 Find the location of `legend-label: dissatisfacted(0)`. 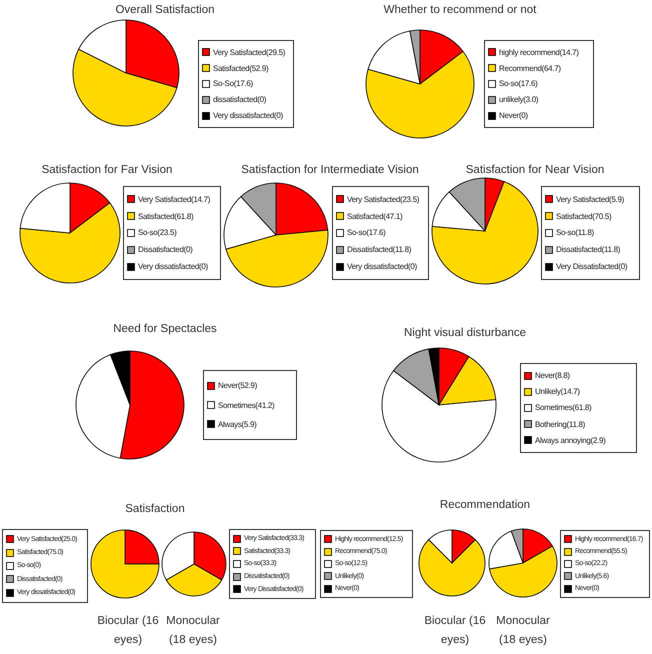

legend-label: dissatisfacted(0) is located at coordinates (239, 99).